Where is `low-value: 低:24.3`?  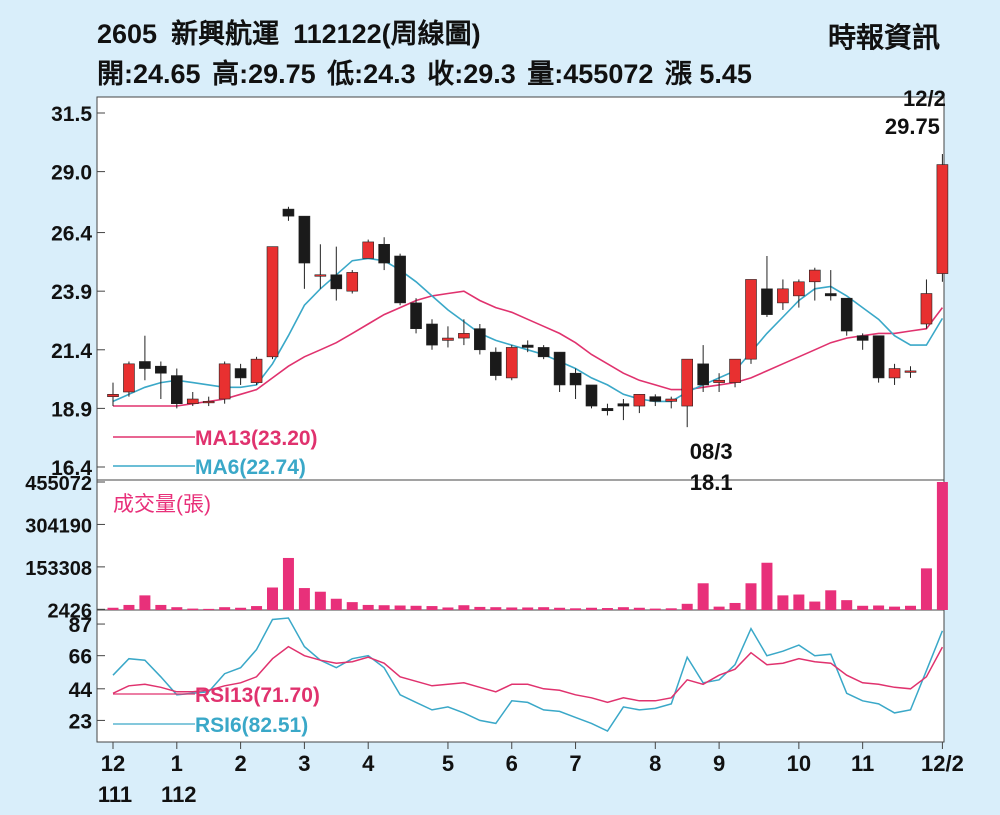 low-value: 低:24.3 is located at coordinates (371, 74).